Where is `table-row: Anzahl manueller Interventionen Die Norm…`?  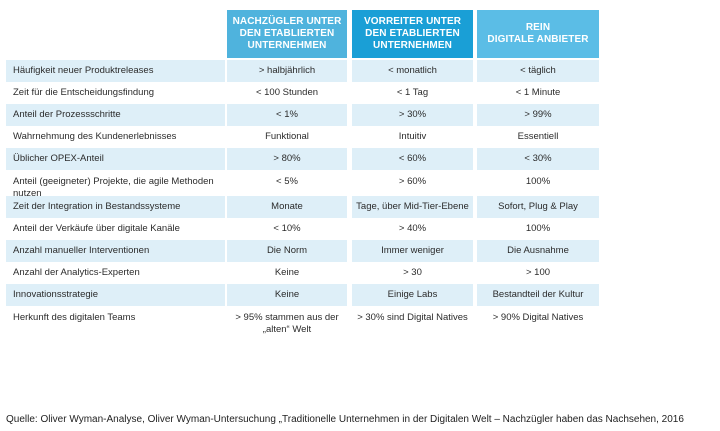 table-row: Anzahl manueller Interventionen Die Norm… is located at coordinates (305, 251).